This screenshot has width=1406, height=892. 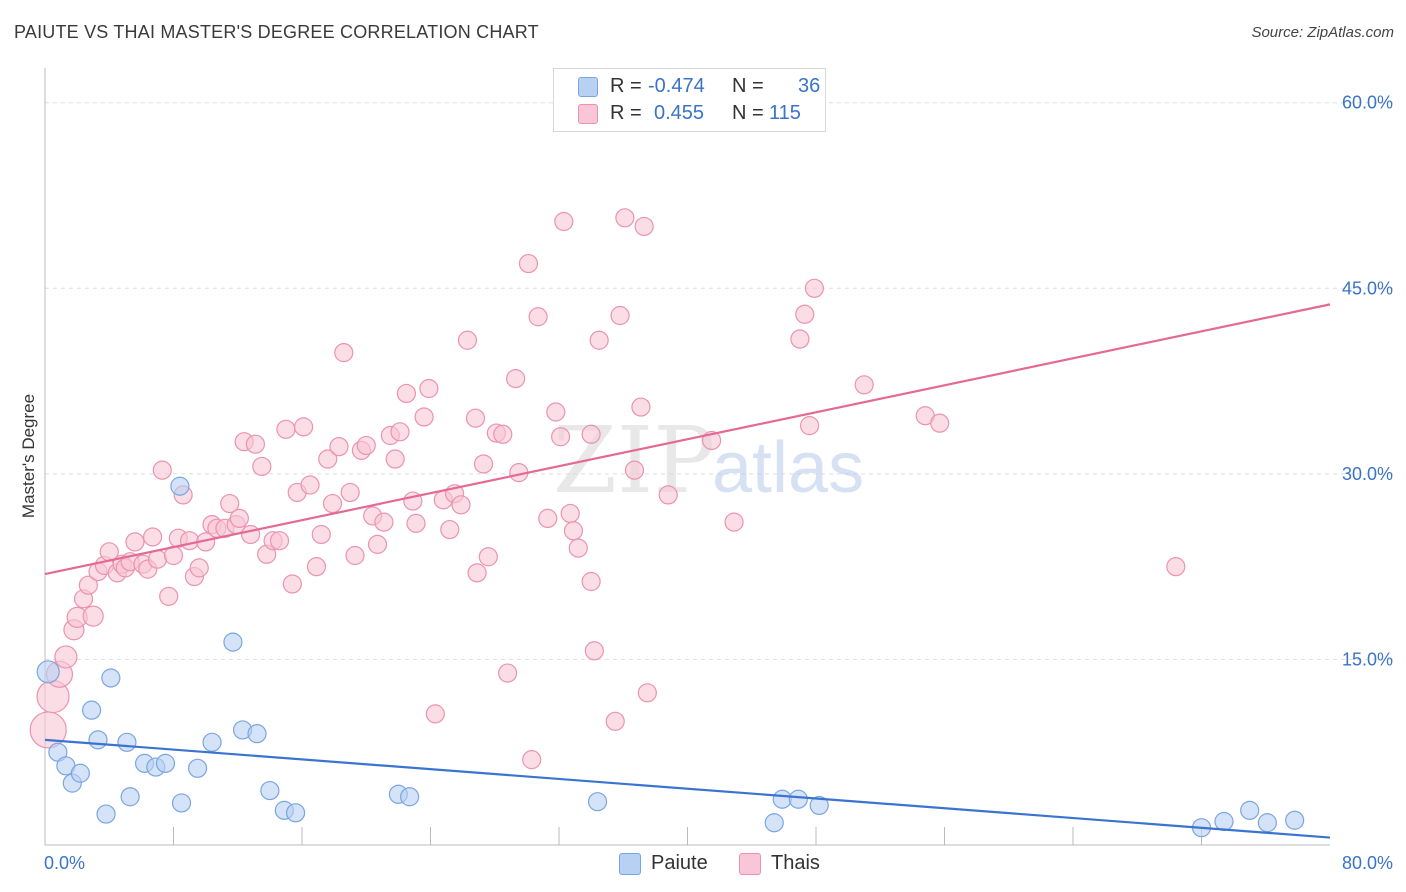 What do you see at coordinates (630, 864) in the screenshot?
I see `legend-paiute-swatch` at bounding box center [630, 864].